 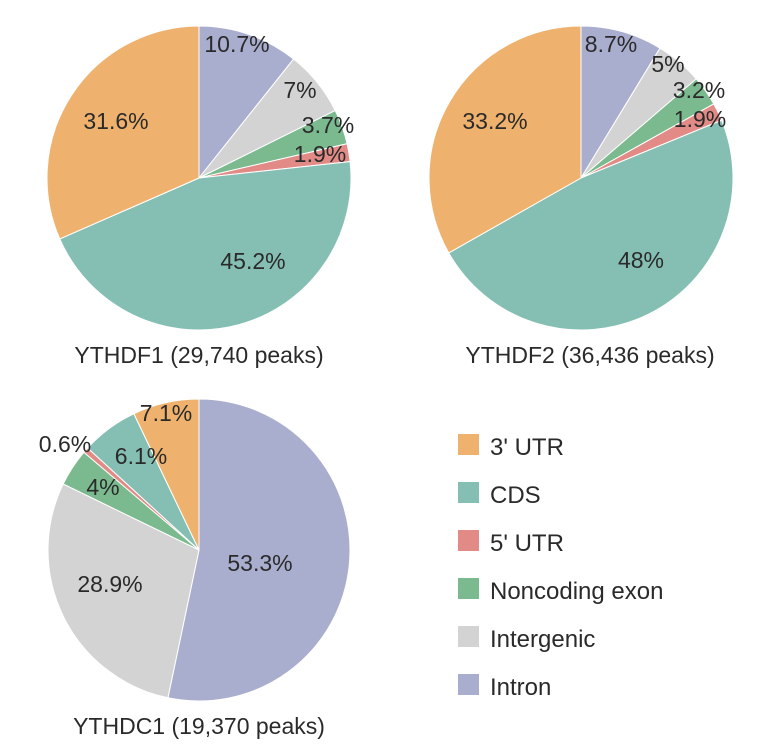 I want to click on legend-label-3utr: 3' UTR, so click(x=527, y=447).